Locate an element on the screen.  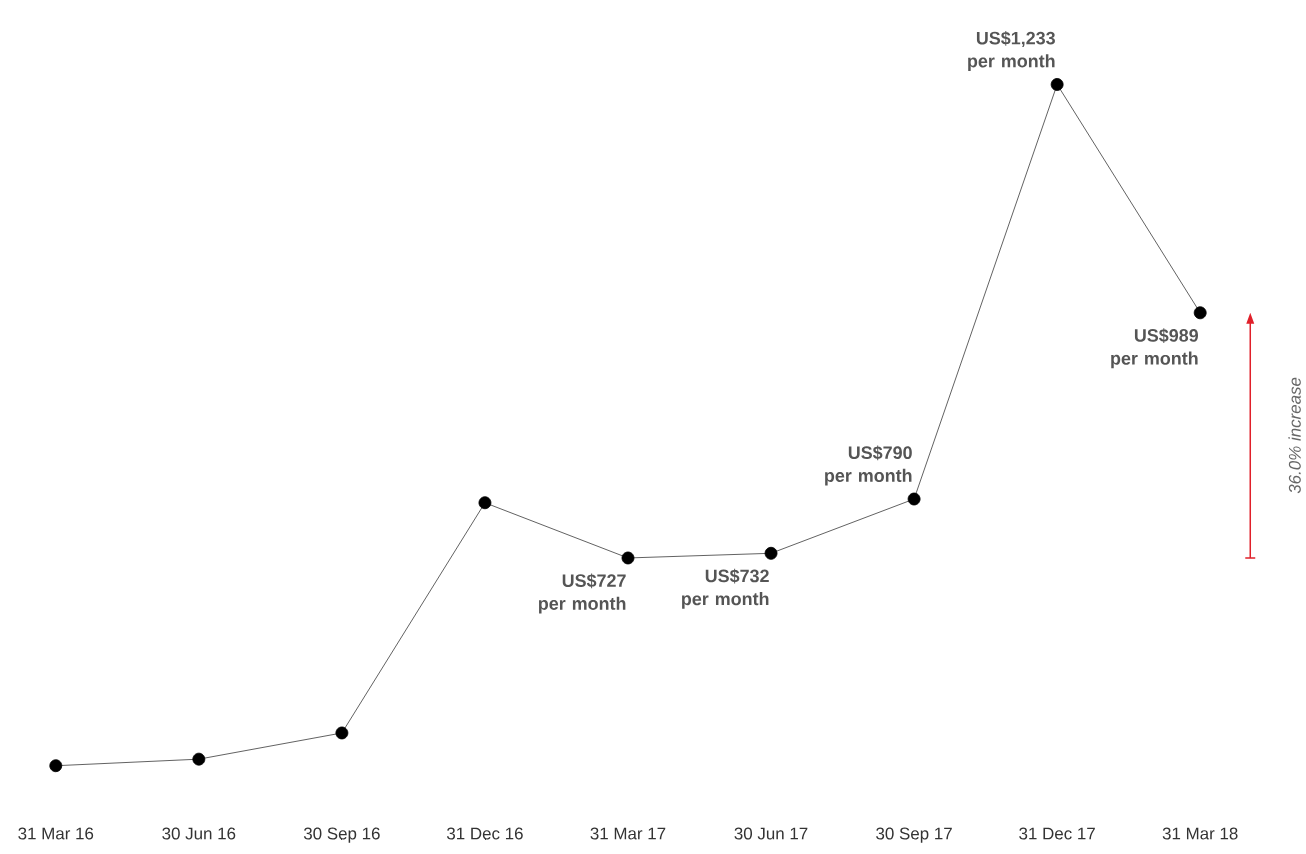
x-tick-label: 31 Mar 18 is located at coordinates (1200, 833).